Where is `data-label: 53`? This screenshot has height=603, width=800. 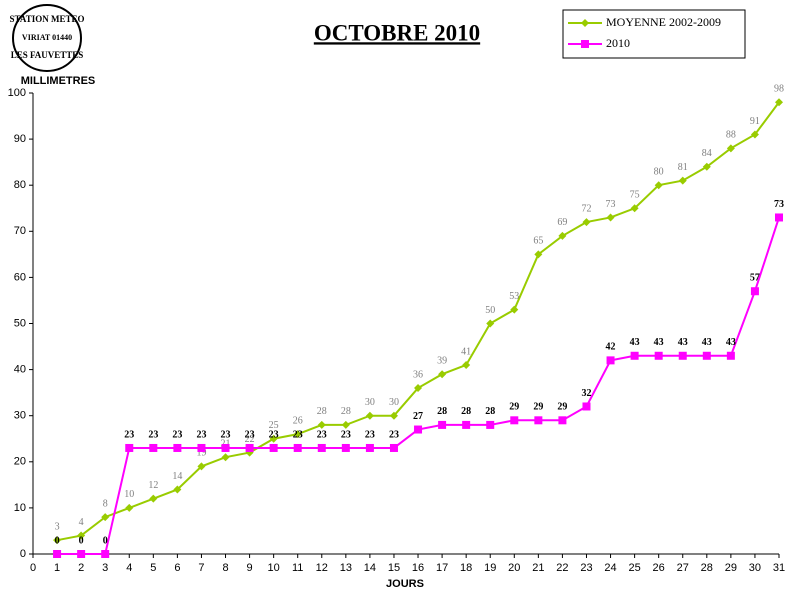
data-label: 53 is located at coordinates (514, 296).